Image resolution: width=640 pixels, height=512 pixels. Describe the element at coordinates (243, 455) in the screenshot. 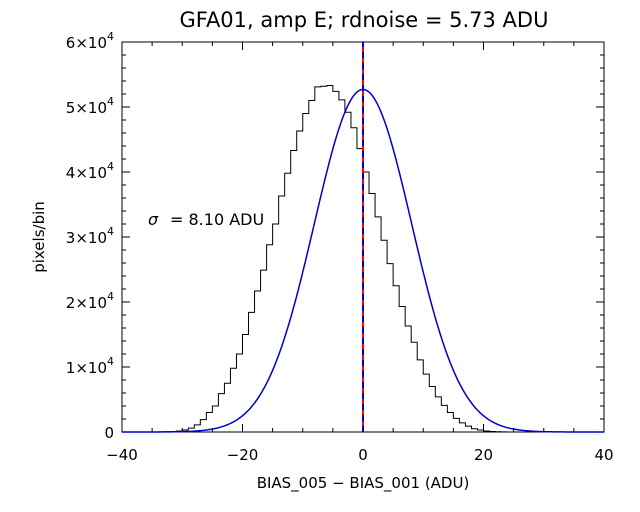

I see `x-tick-label: −20` at that location.